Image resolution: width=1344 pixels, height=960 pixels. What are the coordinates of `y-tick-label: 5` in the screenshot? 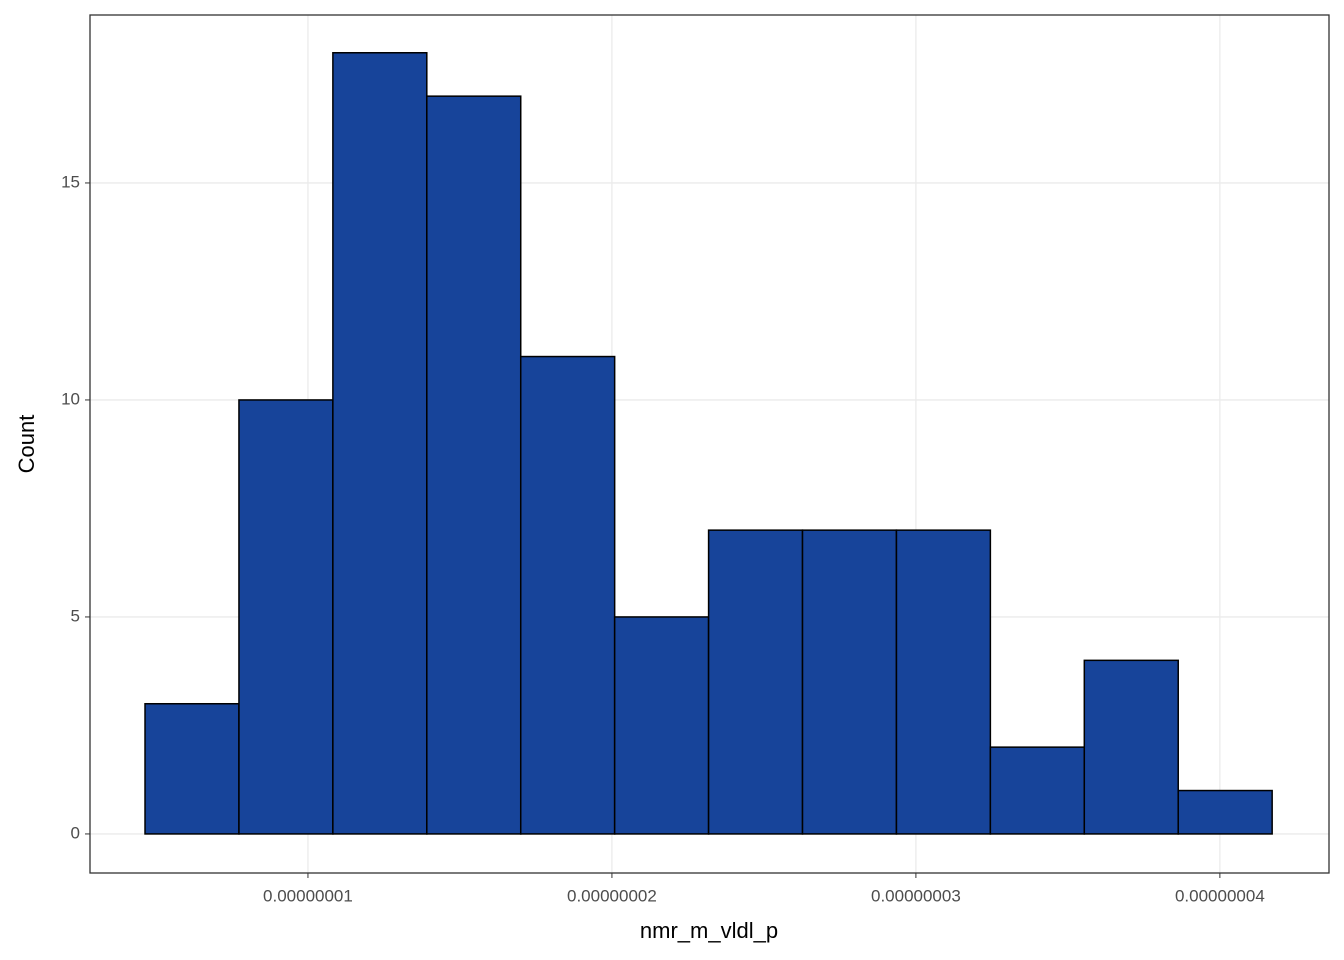 It's located at (75, 615).